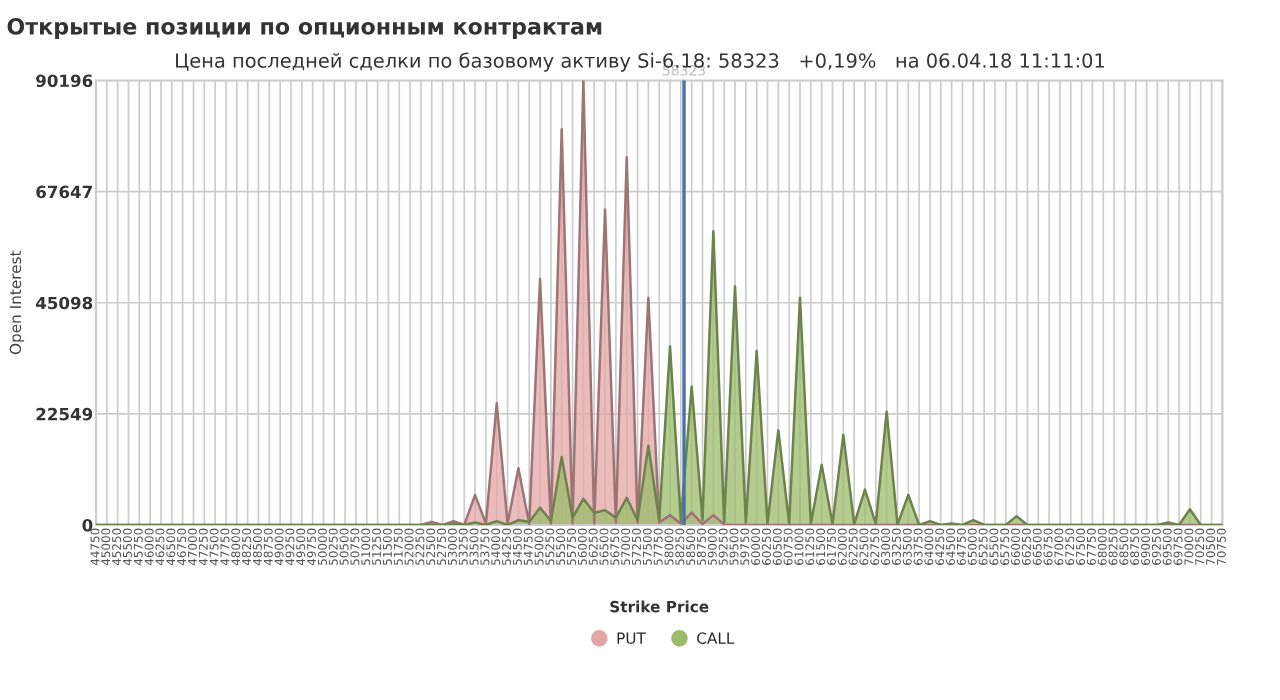 This screenshot has height=700, width=1280. I want to click on y-tick-label: 22549, so click(64, 414).